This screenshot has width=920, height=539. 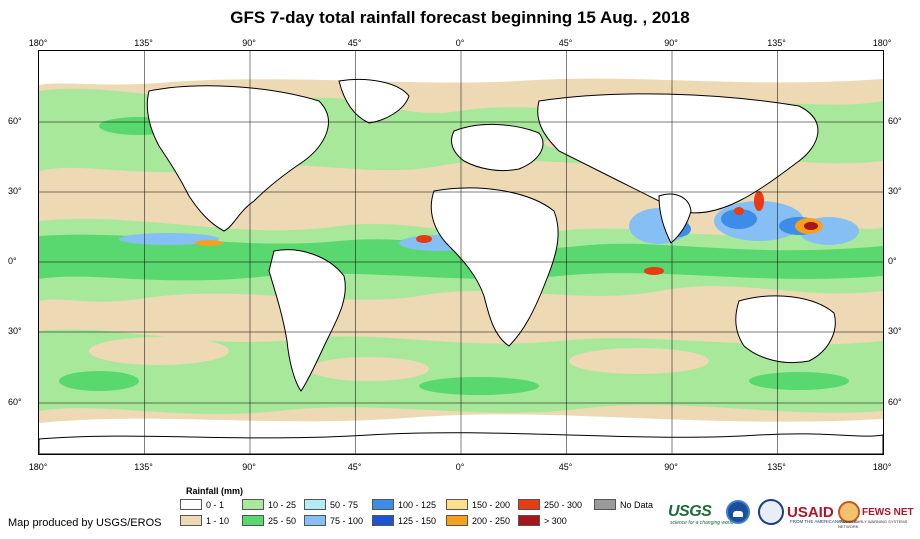 What do you see at coordinates (282, 504) in the screenshot?
I see `legend-label: 10 - 25` at bounding box center [282, 504].